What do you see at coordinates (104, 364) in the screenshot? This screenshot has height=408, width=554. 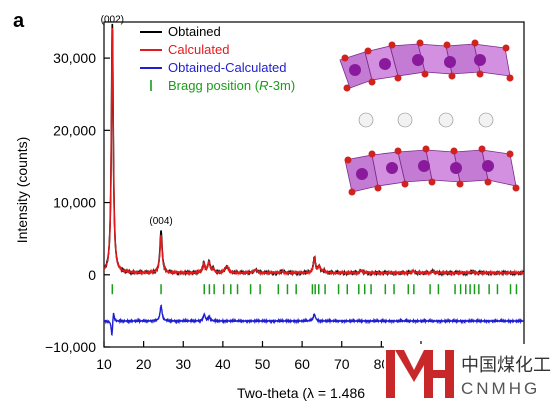 I see `x-tick-label: 10` at bounding box center [104, 364].